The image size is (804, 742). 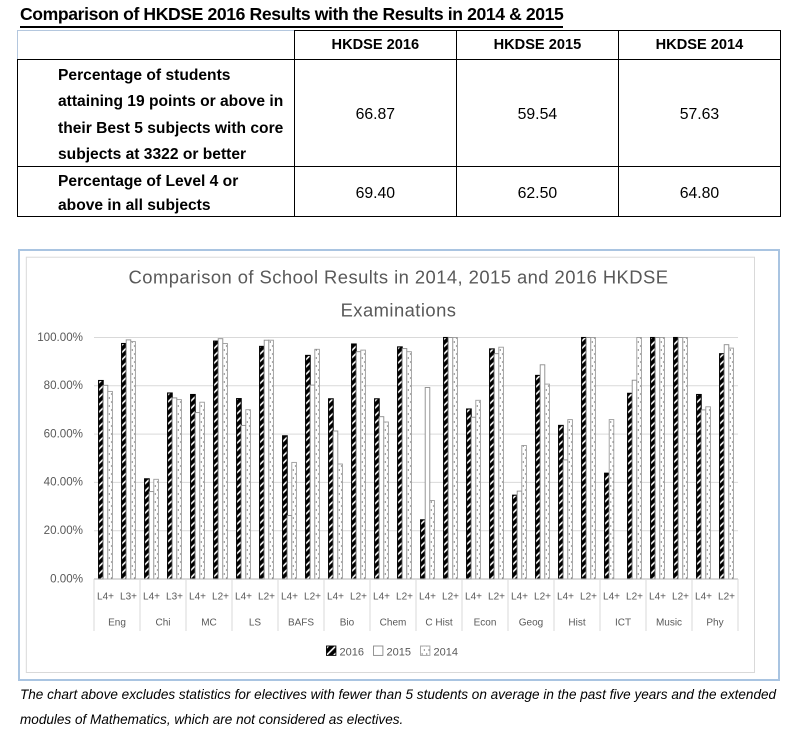 I want to click on svg-text: Econ, so click(x=485, y=623).